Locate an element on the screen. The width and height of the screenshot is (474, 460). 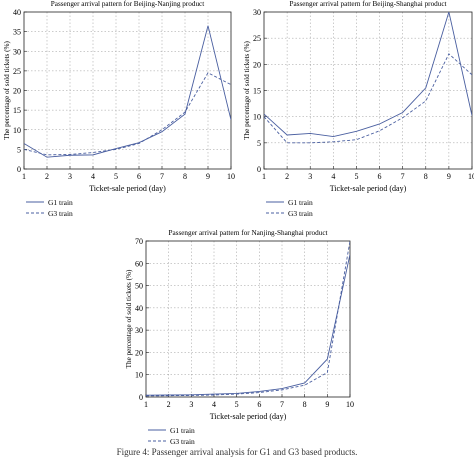
y-tick-label: 70 is located at coordinates (139, 241).